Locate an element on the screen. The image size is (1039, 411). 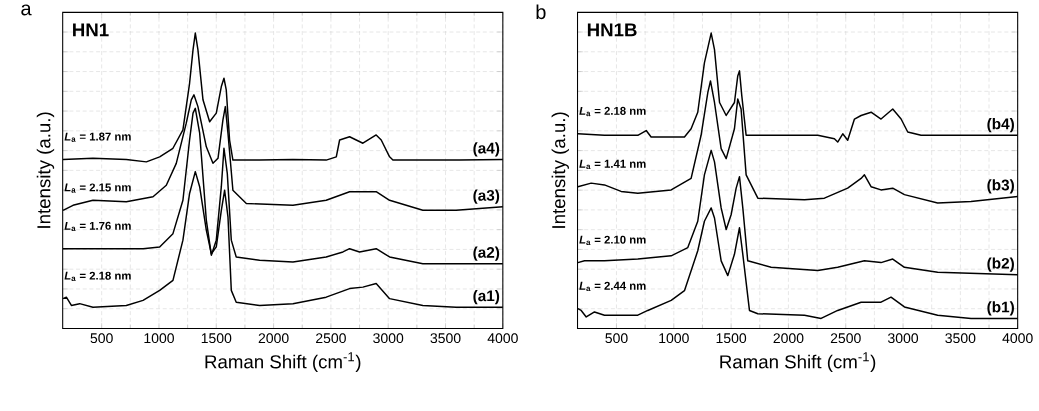
annotation: L$_{a}$ = 1.76 nm is located at coordinates (97, 226).